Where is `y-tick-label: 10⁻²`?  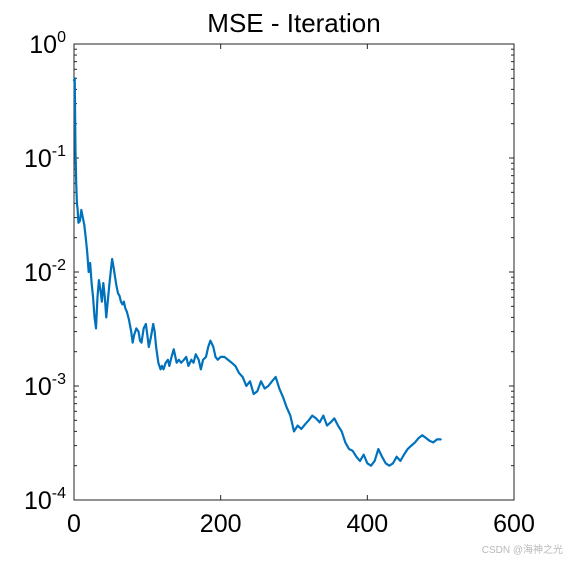 y-tick-label: 10⁻² is located at coordinates (45, 272).